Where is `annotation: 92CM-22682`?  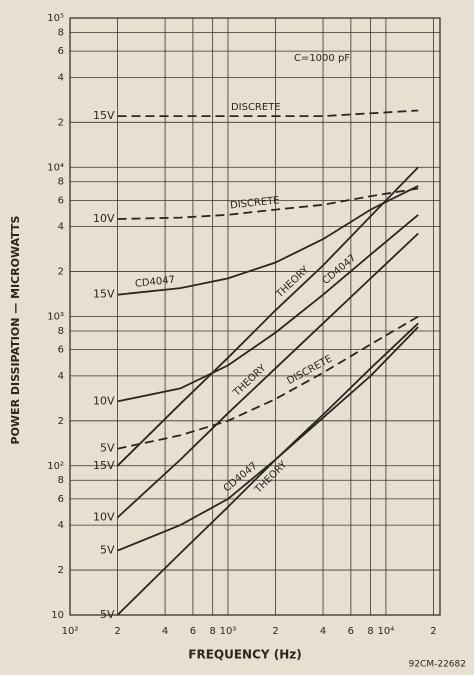 annotation: 92CM-22682 is located at coordinates (437, 665).